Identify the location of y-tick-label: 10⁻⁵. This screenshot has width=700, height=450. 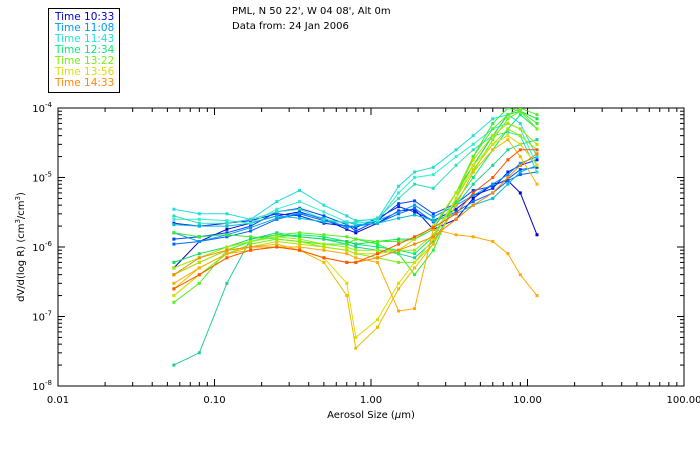
(42, 178).